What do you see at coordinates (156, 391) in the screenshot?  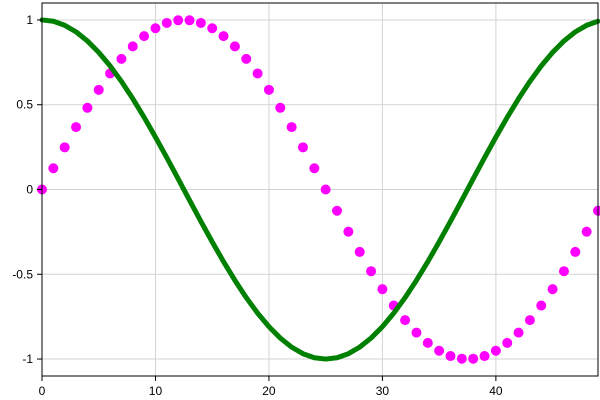 I see `x-tick-label: 10` at bounding box center [156, 391].